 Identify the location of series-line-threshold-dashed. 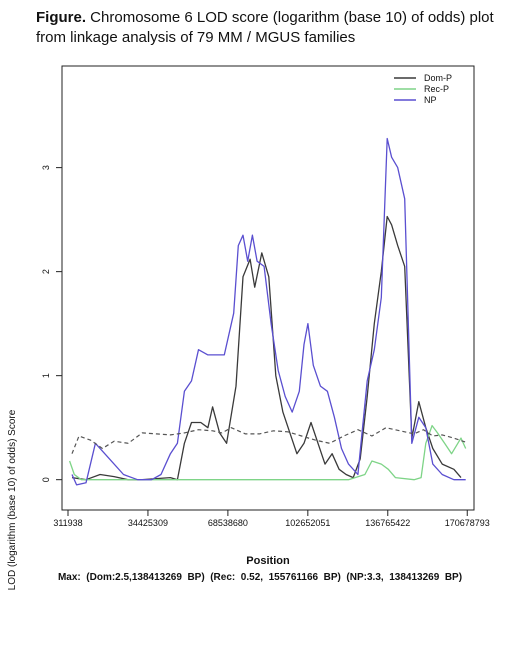
(268, 440).